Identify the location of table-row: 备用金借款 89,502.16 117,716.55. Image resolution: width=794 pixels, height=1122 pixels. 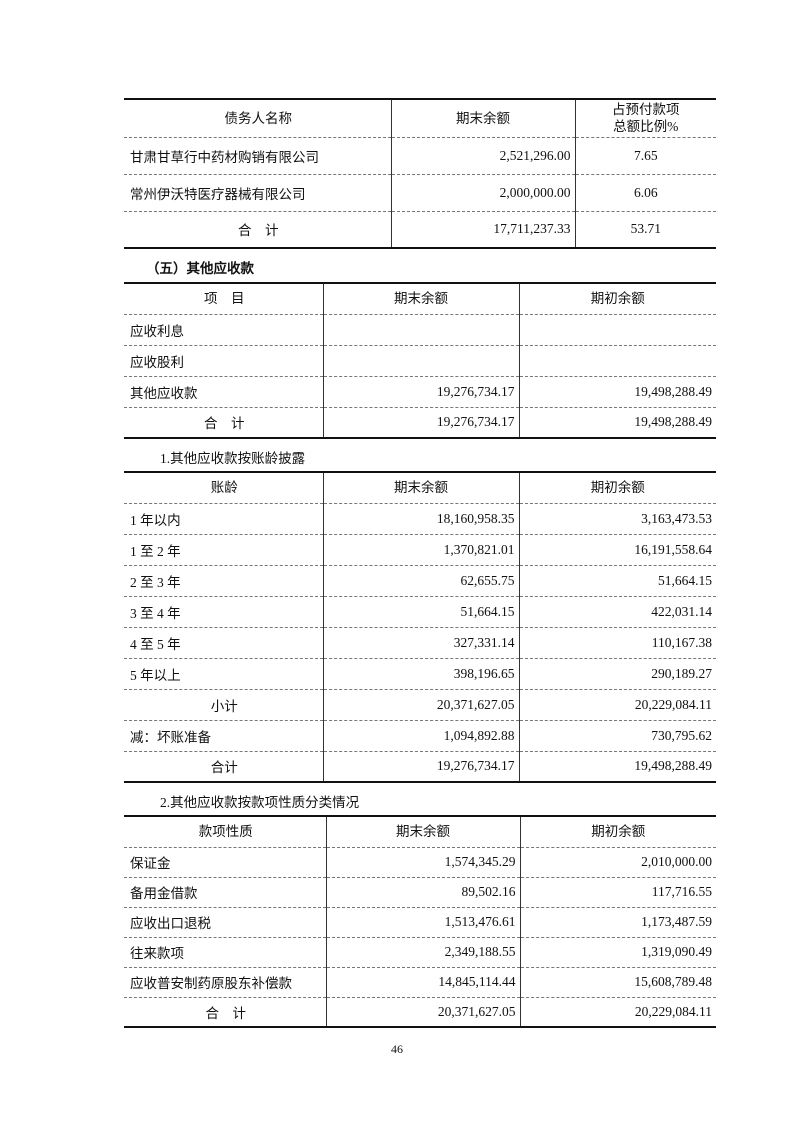
(420, 892).